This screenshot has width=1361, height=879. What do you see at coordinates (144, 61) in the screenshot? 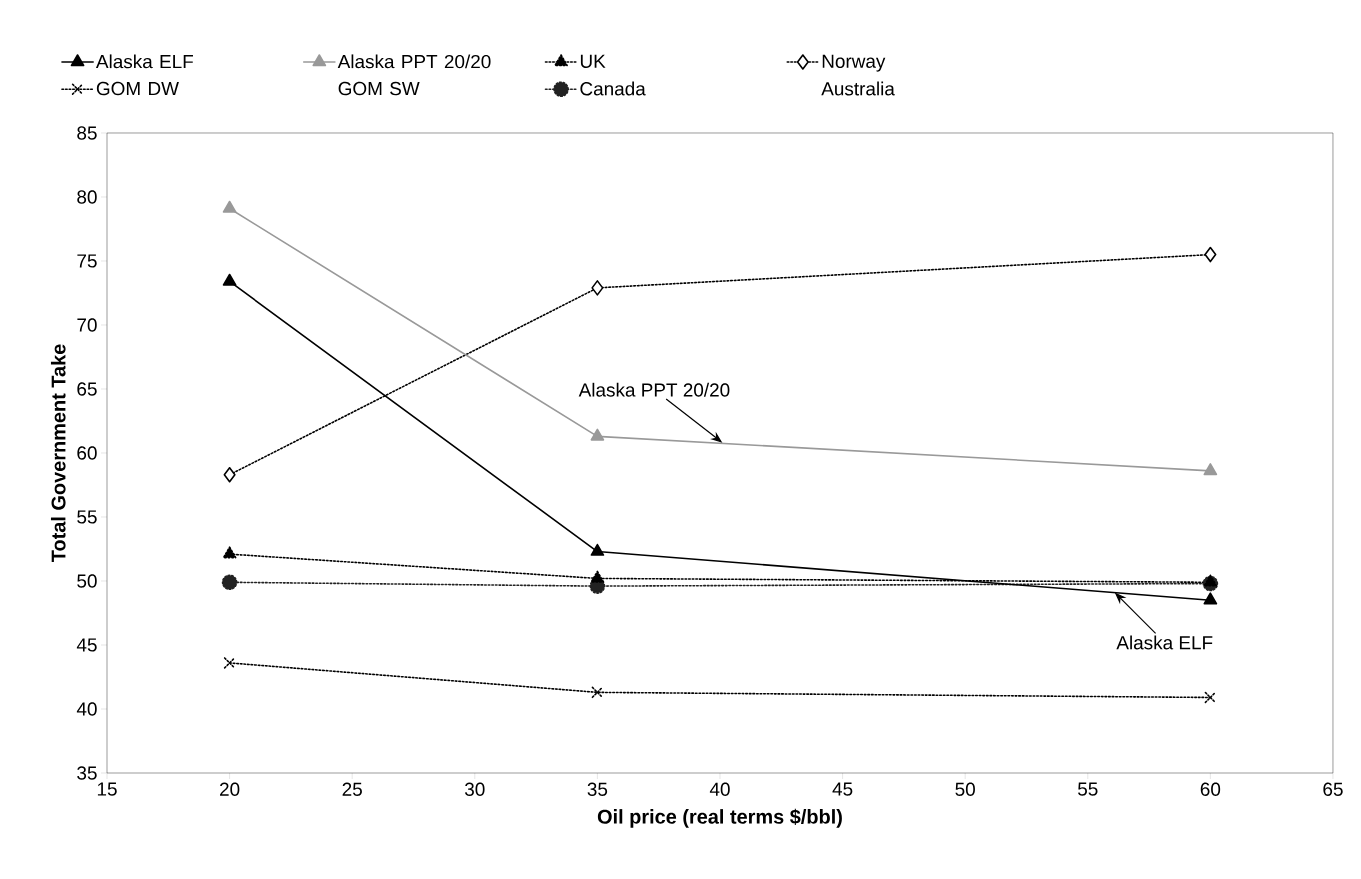
I see `legend-label: Alaska ELF` at bounding box center [144, 61].